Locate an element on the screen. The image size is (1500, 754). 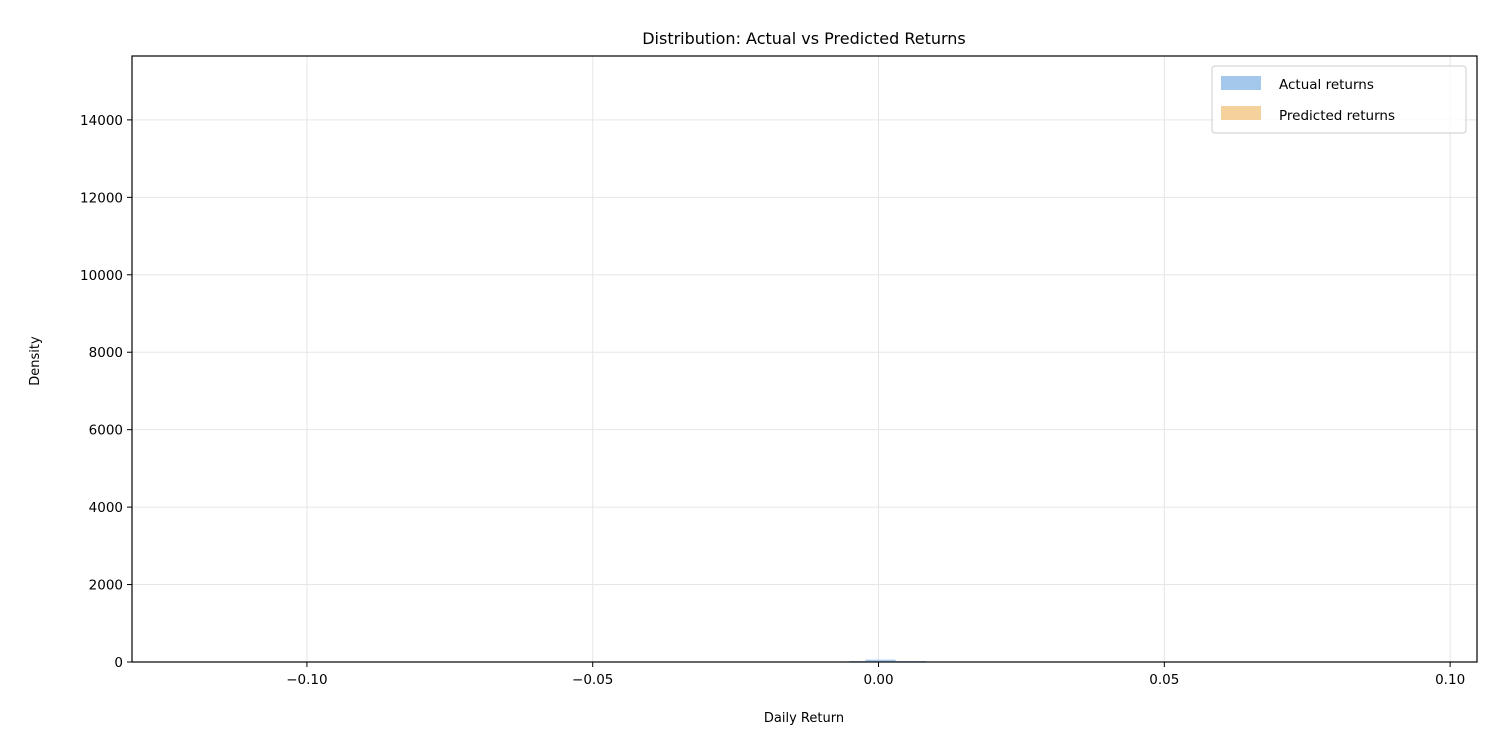
x-tick-label: 0.00 is located at coordinates (878, 680).